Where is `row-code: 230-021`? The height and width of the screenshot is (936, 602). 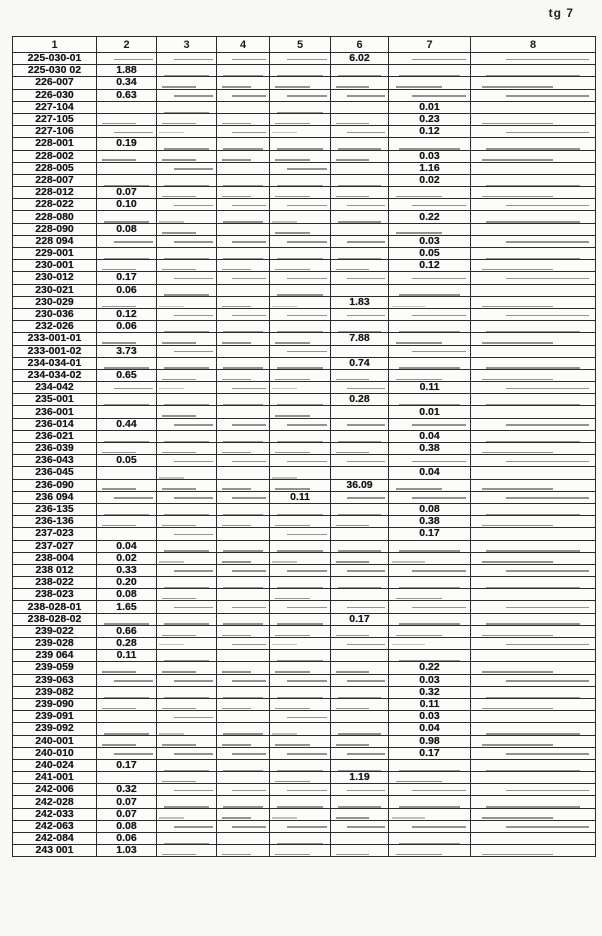
row-code: 230-021 is located at coordinates (54, 290).